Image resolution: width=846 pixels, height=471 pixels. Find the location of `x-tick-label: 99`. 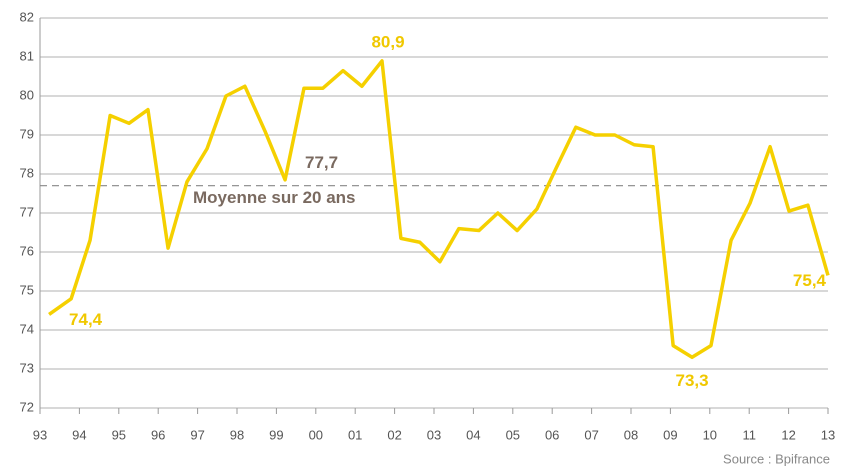

x-tick-label: 99 is located at coordinates (276, 434).